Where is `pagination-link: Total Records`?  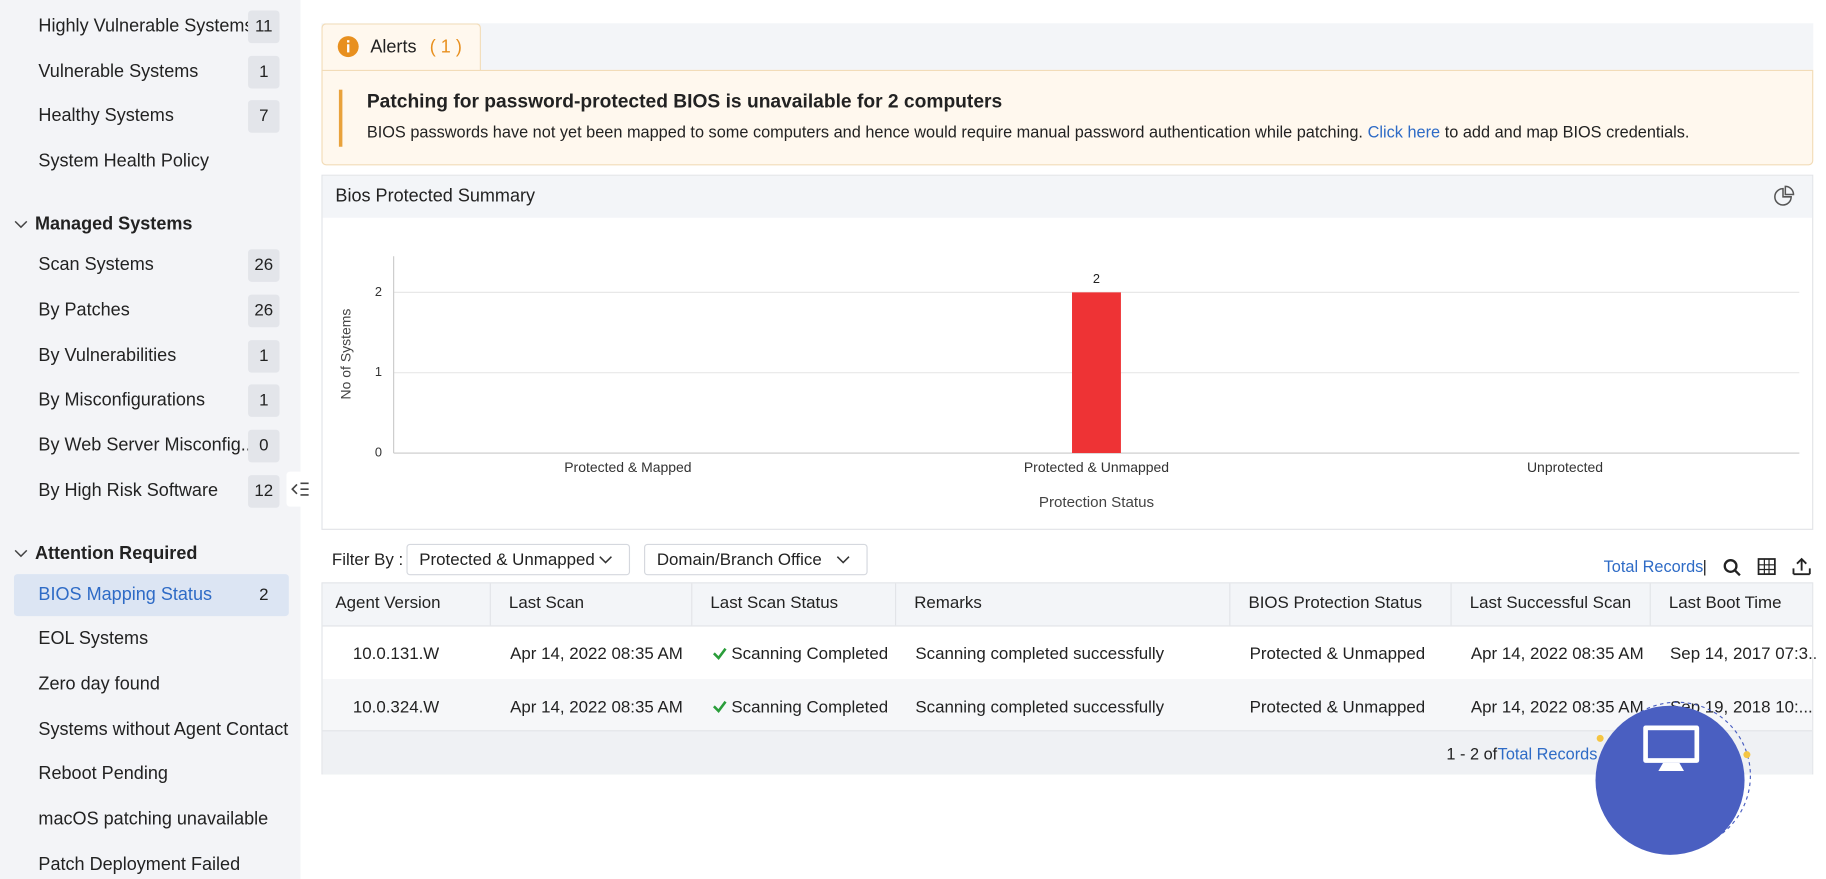 pagination-link: Total Records is located at coordinates (1547, 753).